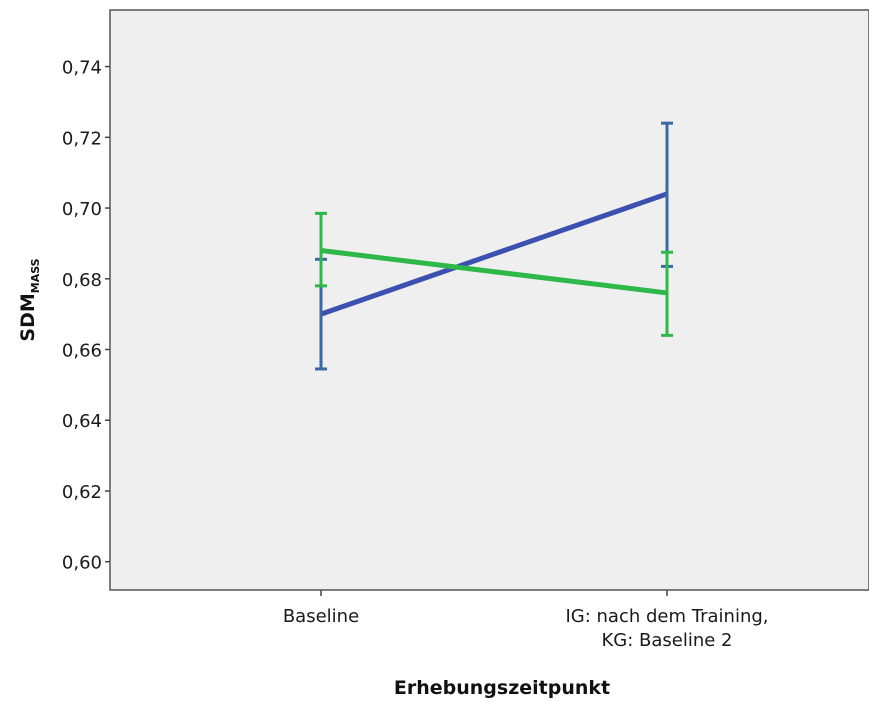 The width and height of the screenshot is (869, 702). Describe the element at coordinates (82, 421) in the screenshot. I see `y-tick-label: 0,64` at that location.